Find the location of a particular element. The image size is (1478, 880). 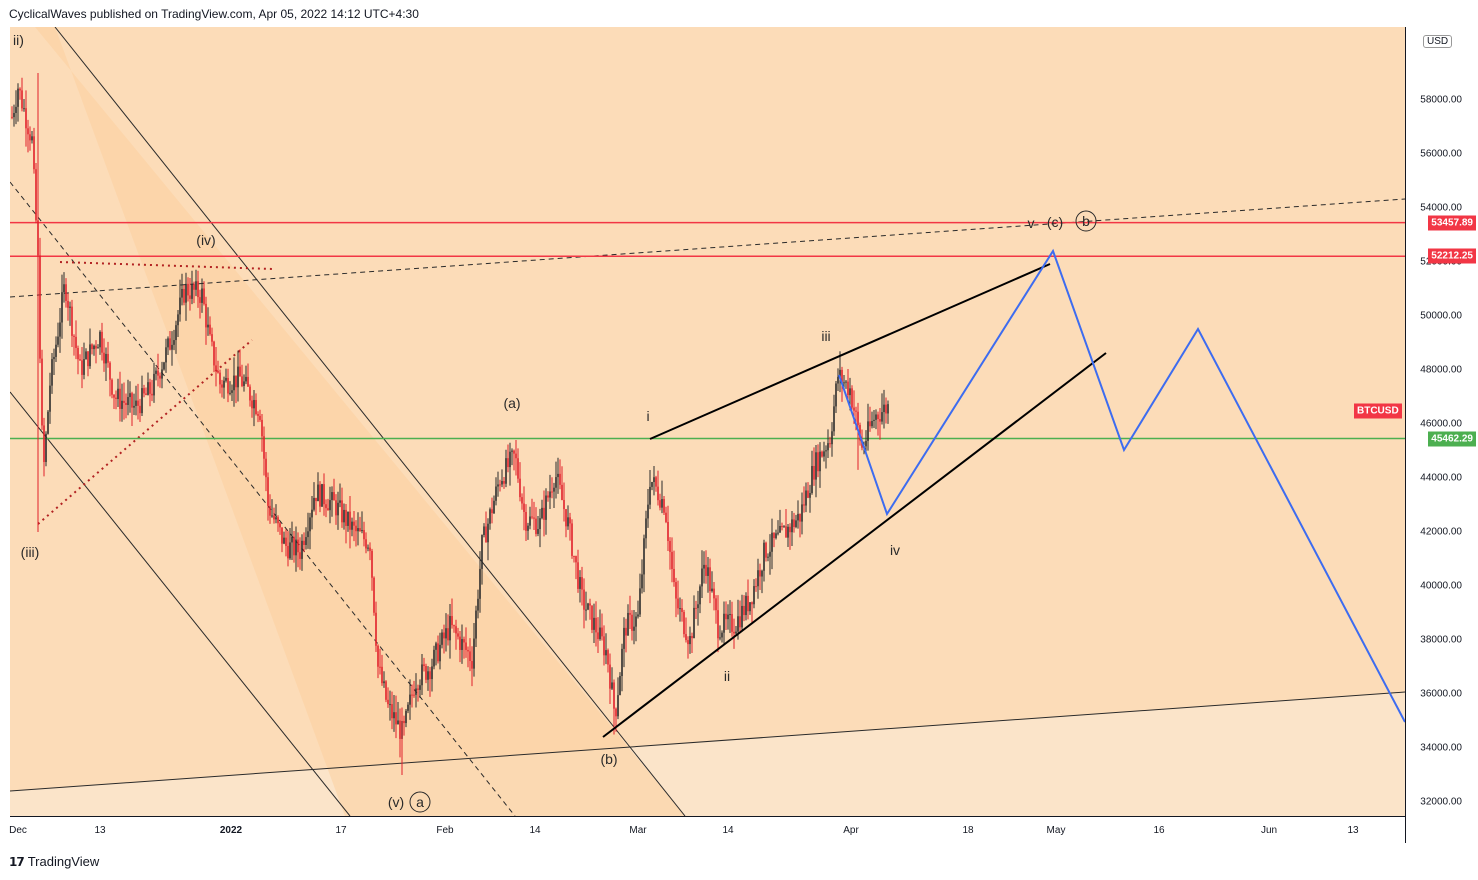

price-tick-label: 32000.00 is located at coordinates (1441, 802).